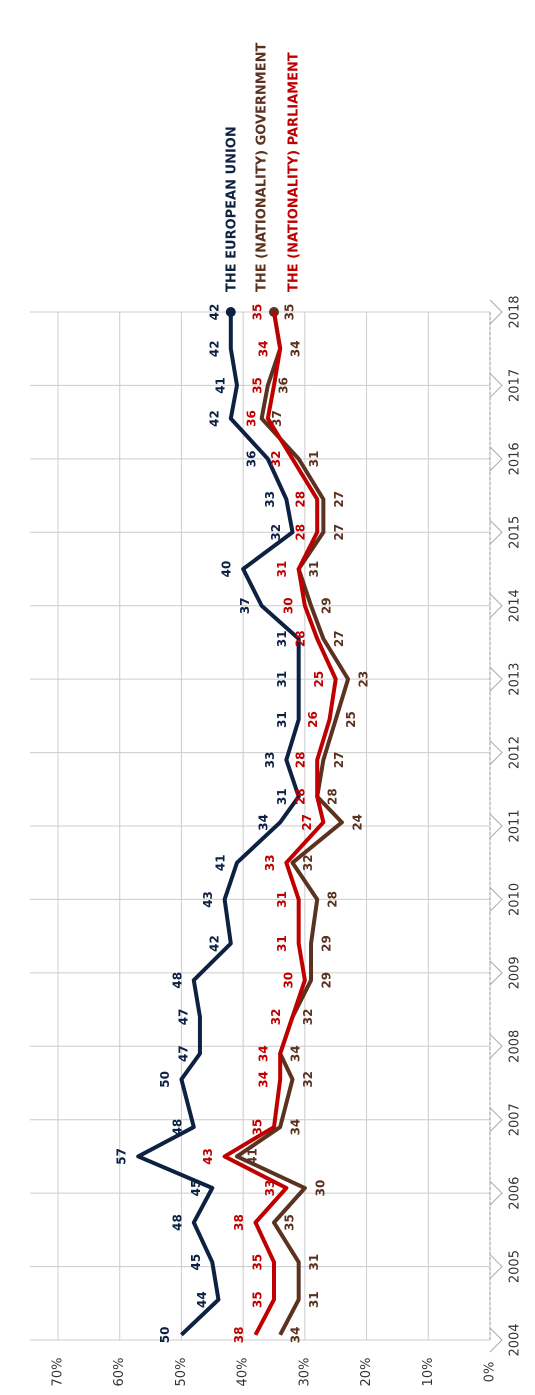 This screenshot has height=1395, width=535. Describe the element at coordinates (515, 311) in the screenshot. I see `x-tick-label: 2018` at that location.